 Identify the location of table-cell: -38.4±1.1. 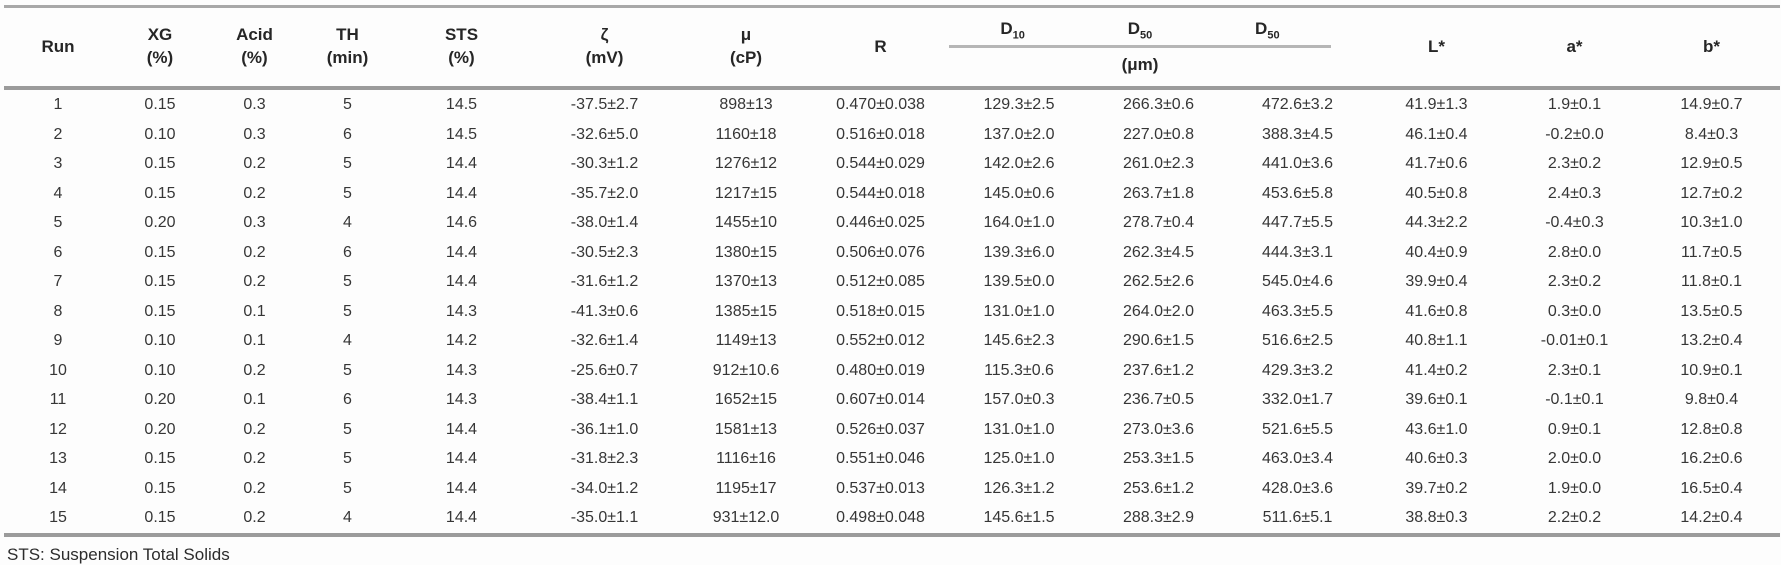
(604, 399).